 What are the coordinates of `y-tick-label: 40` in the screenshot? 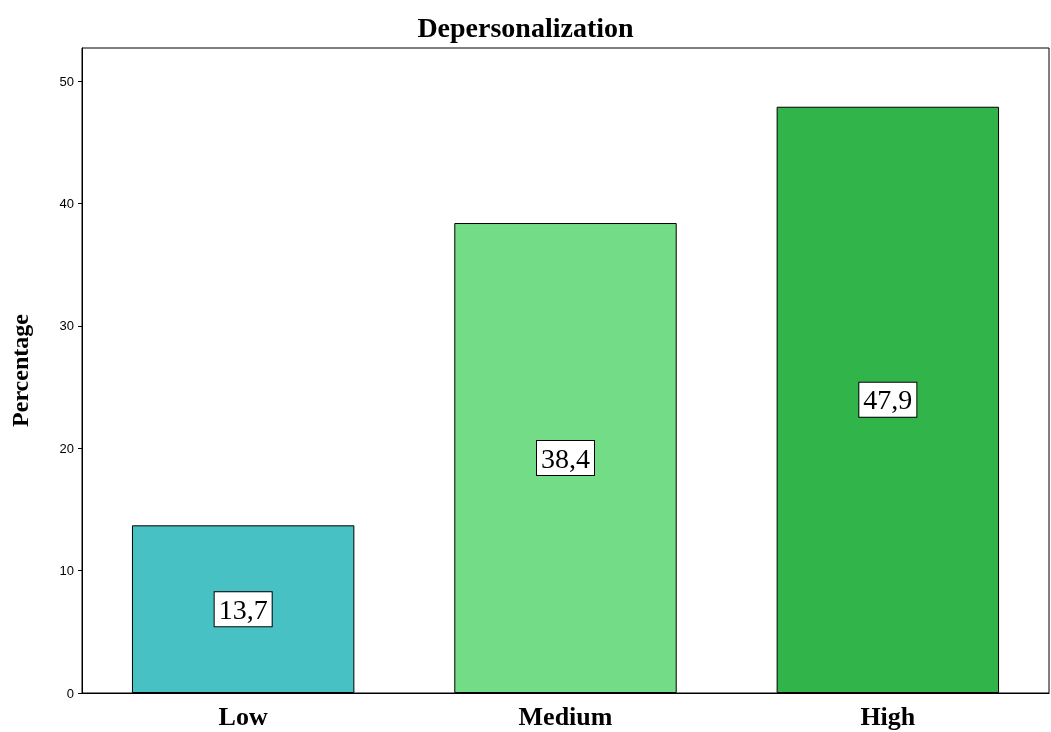 It's located at (66, 203).